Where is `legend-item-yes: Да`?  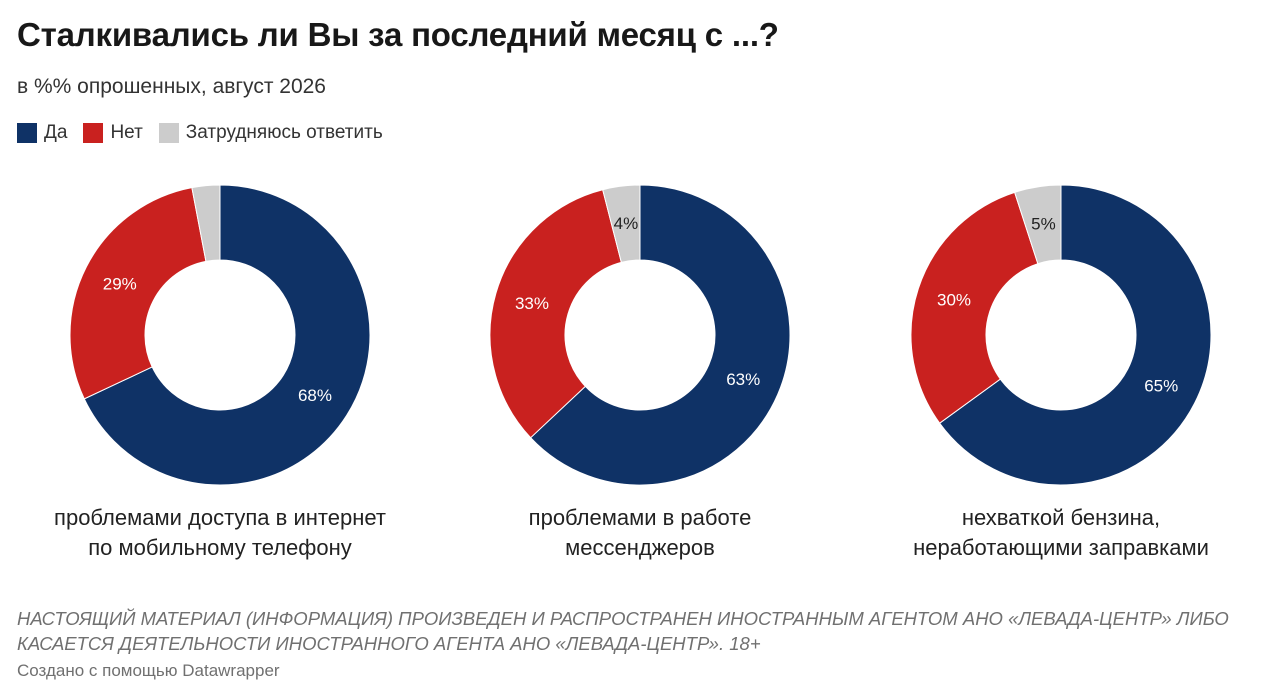
legend-item-yes: Да is located at coordinates (42, 133).